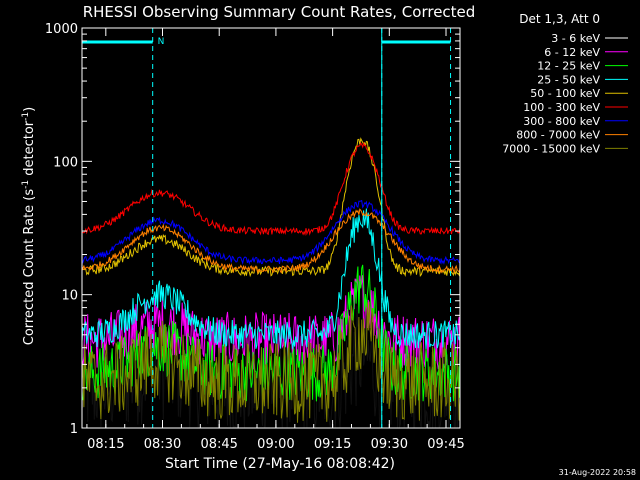  Describe the element at coordinates (561, 107) in the screenshot. I see `legend-label-100-300-kev: 100 - 300 keV` at that location.